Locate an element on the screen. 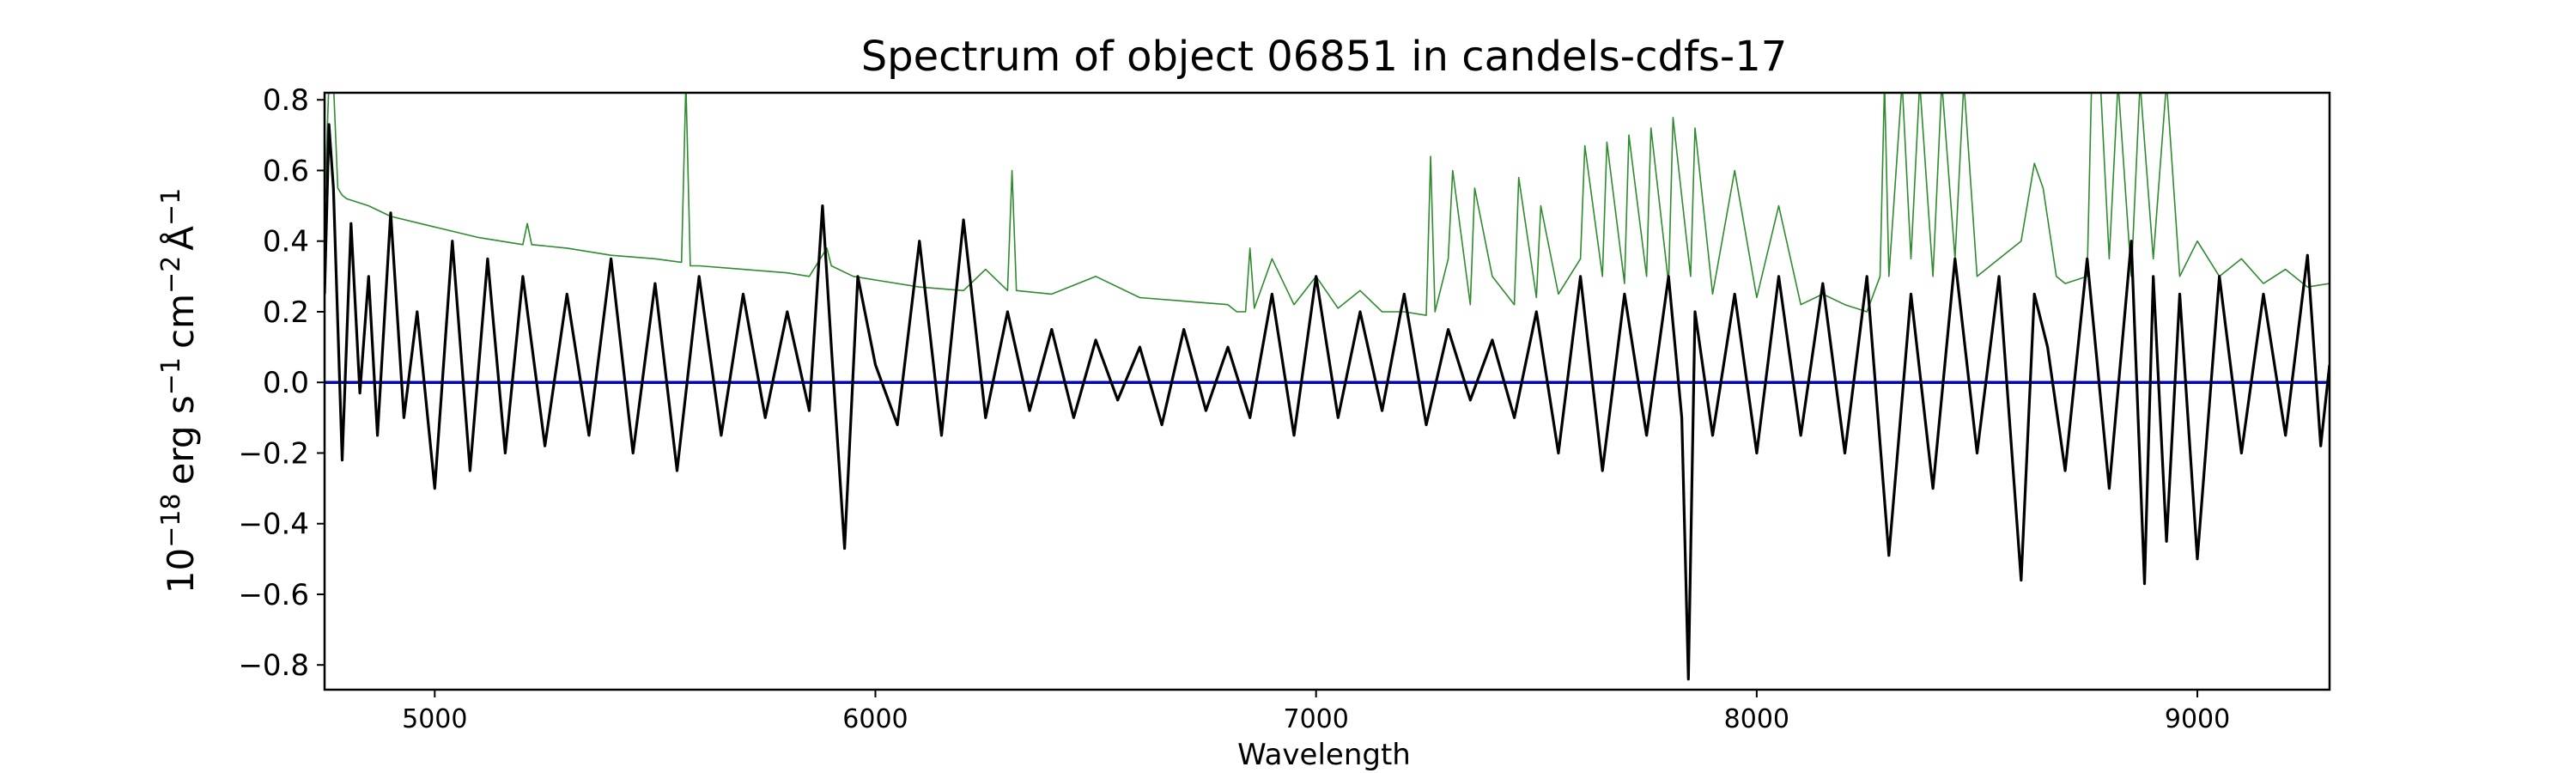 Image resolution: width=2576 pixels, height=773 pixels. x-tick-label: 6000 is located at coordinates (875, 719).